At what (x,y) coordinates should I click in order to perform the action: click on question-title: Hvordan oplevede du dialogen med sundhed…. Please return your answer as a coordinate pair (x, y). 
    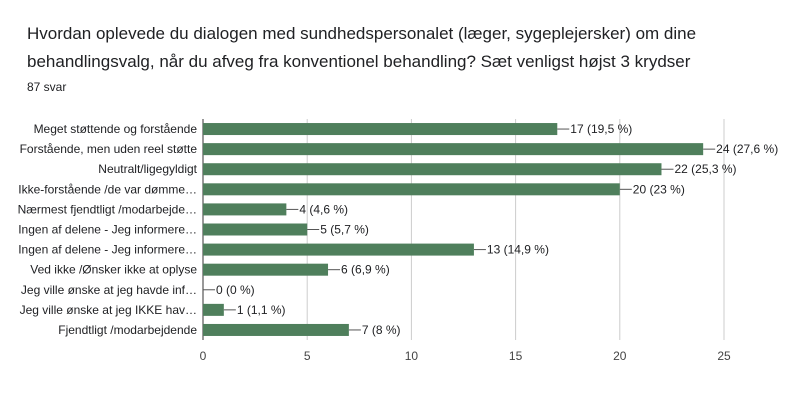
    Looking at the image, I should click on (362, 47).